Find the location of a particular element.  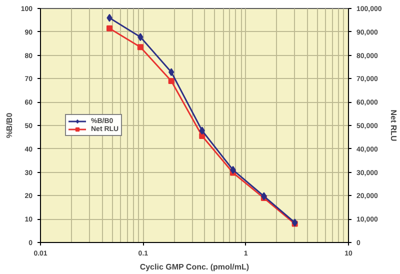

y2-axis-title: Net RLU is located at coordinates (393, 126).